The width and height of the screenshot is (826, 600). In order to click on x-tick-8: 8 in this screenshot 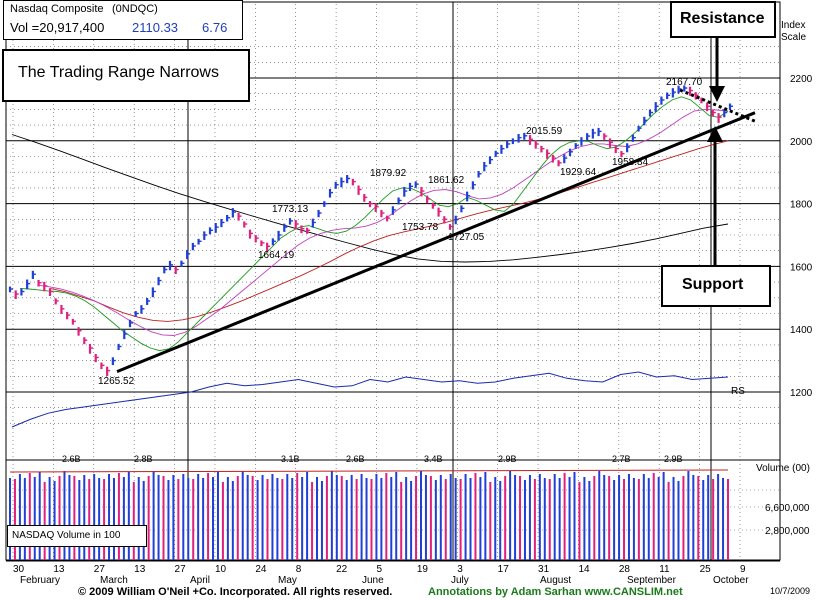, I will do `click(299, 569)`.